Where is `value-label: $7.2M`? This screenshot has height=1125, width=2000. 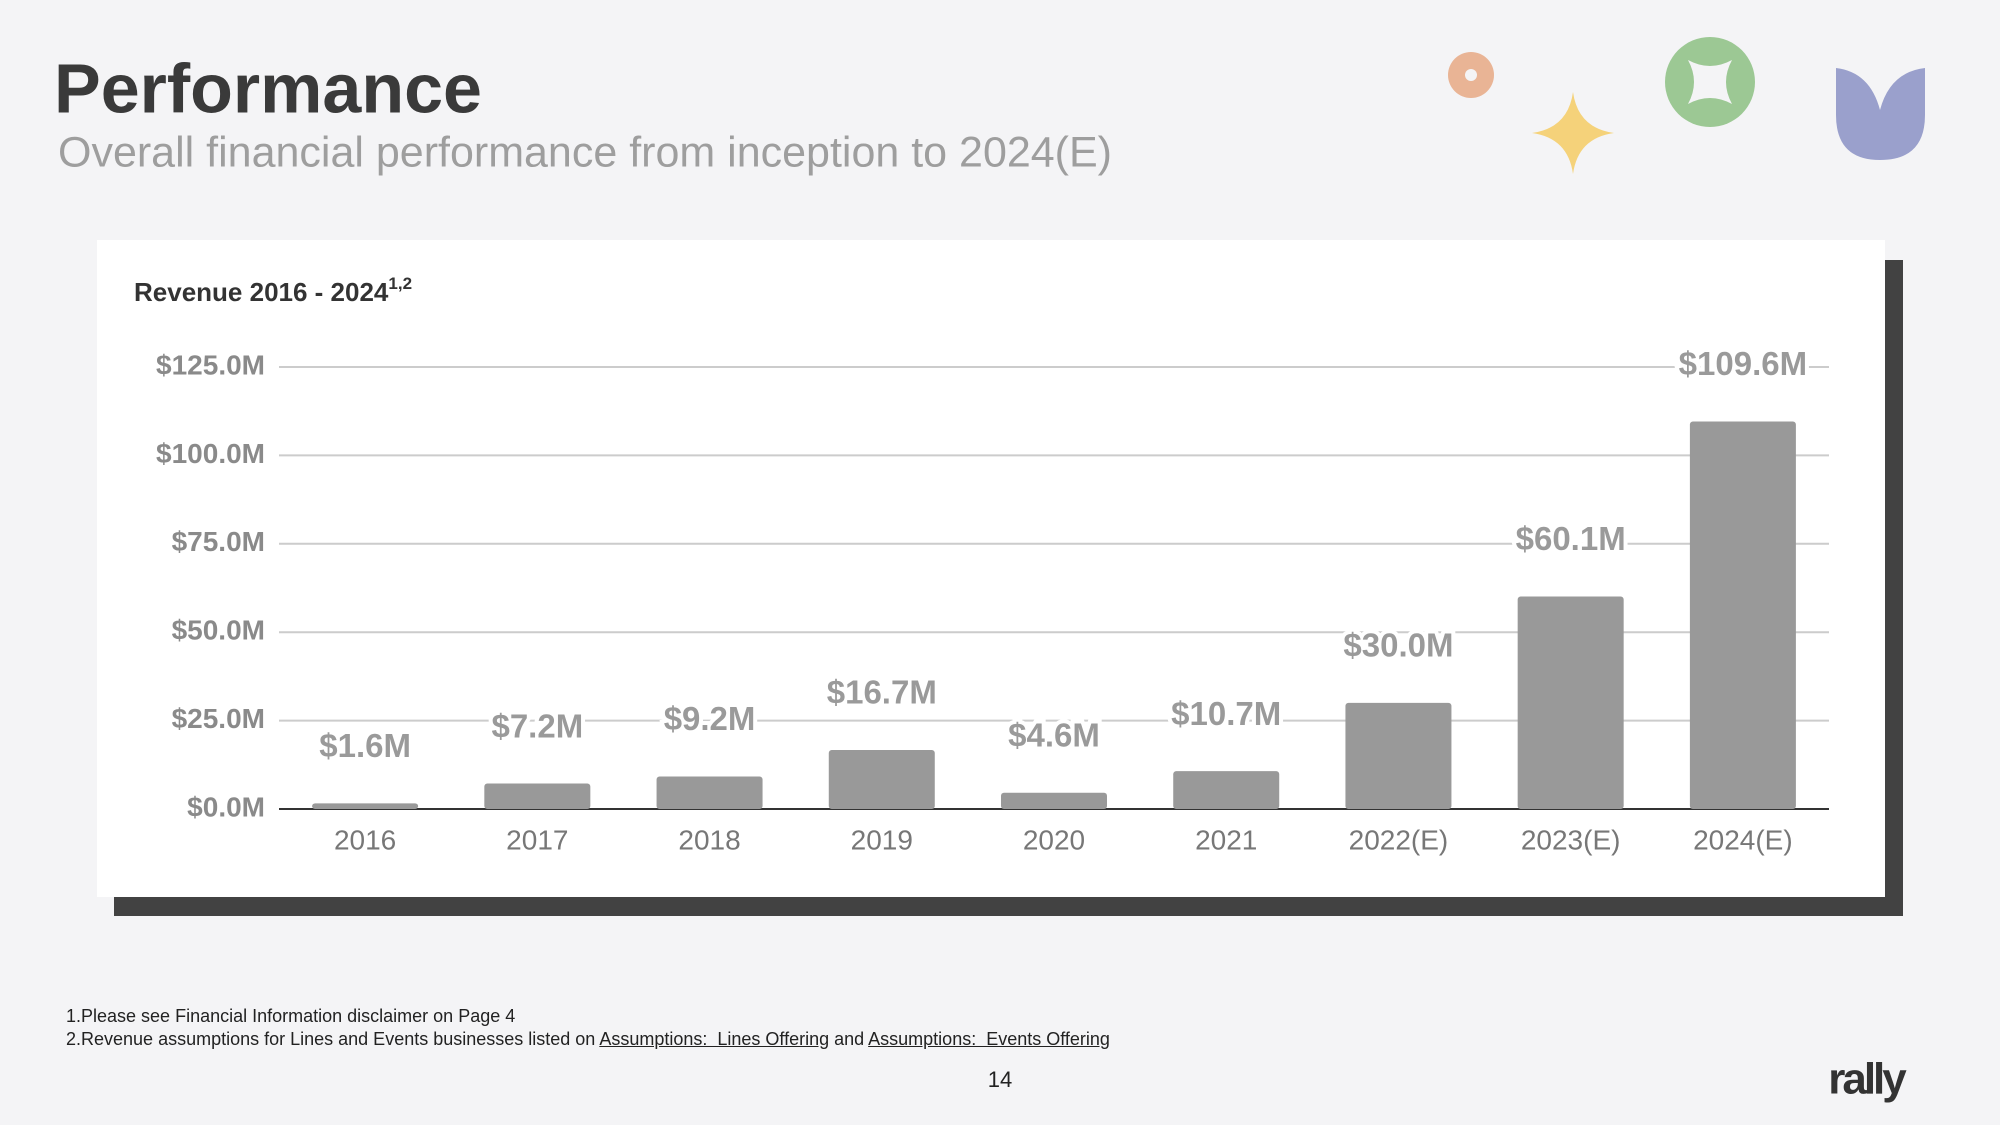
value-label: $7.2M is located at coordinates (537, 725).